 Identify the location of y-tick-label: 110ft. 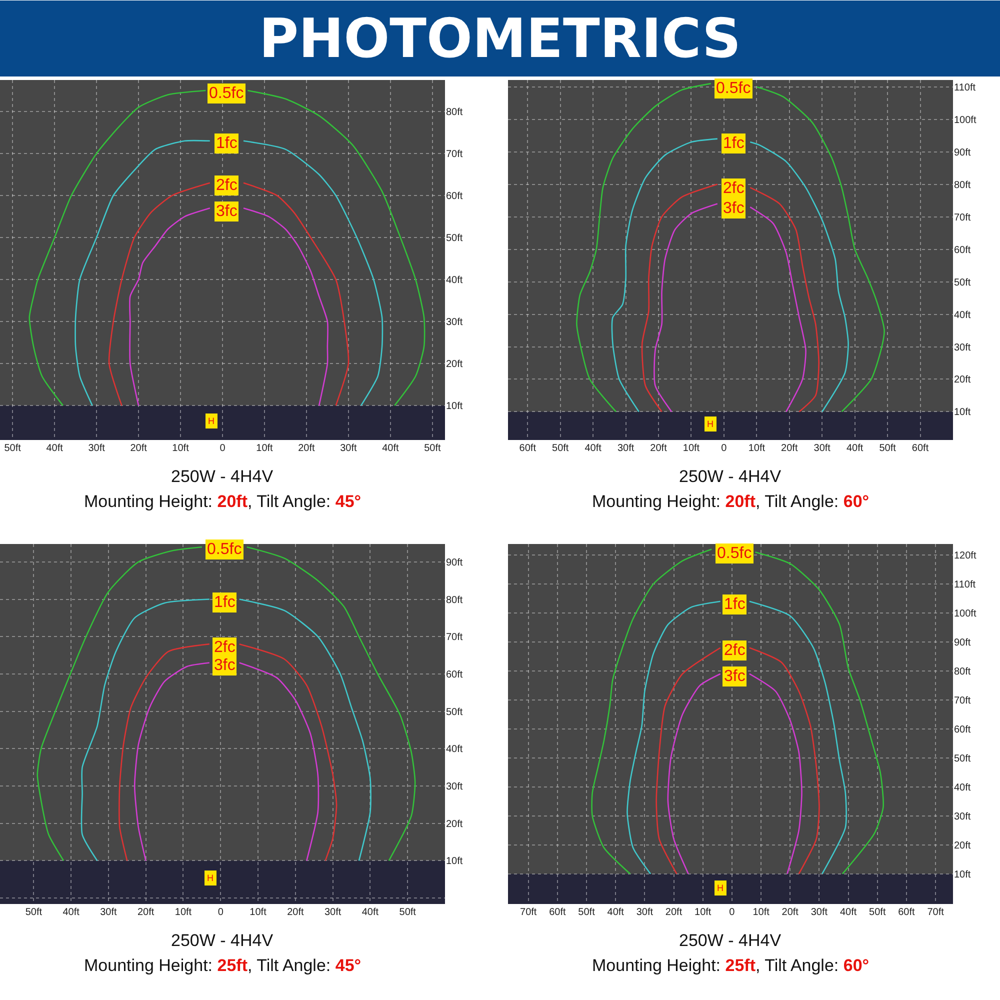
(965, 88).